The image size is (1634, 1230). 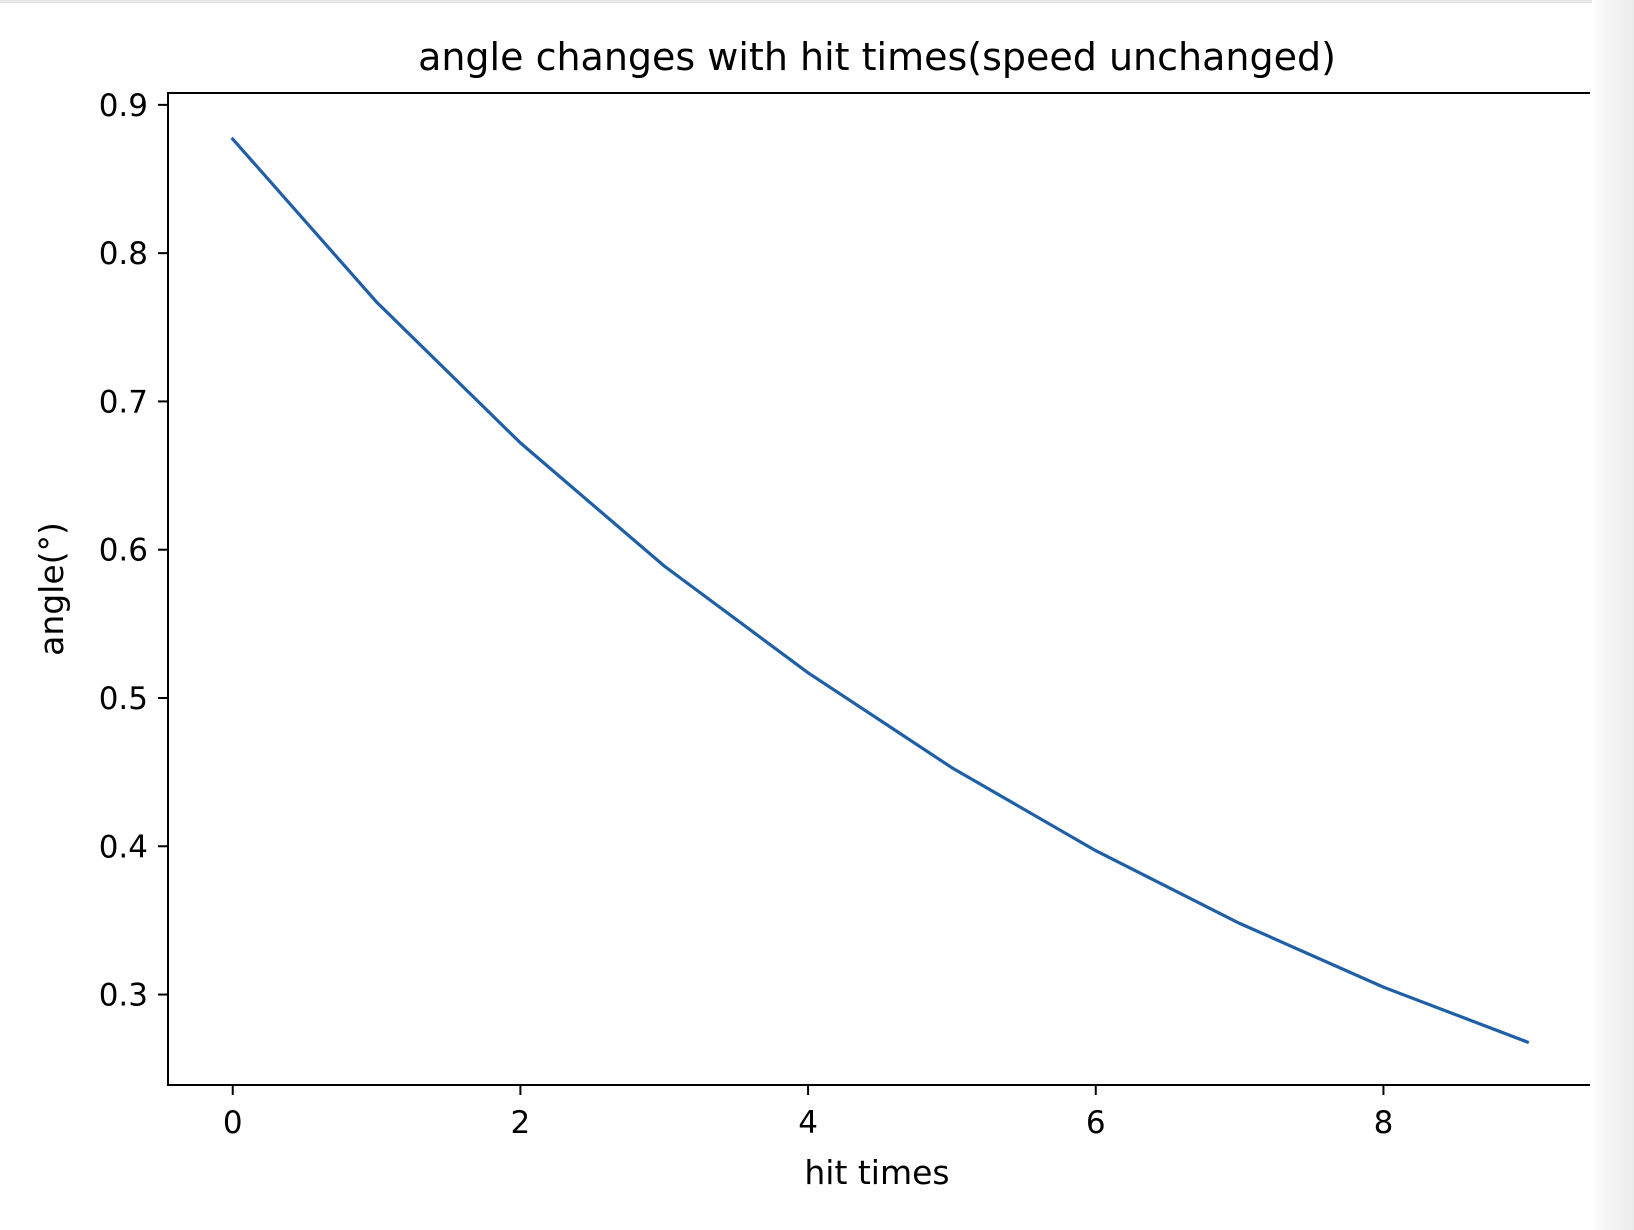 What do you see at coordinates (123, 699) in the screenshot?
I see `y-tick-label: 0.5` at bounding box center [123, 699].